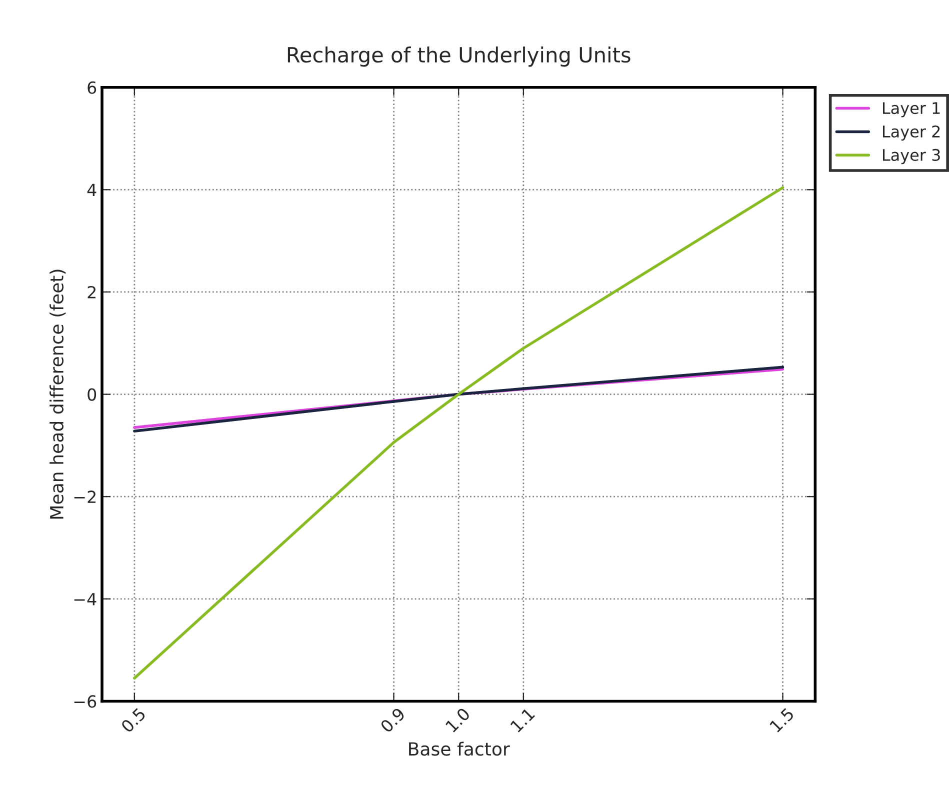 This screenshot has height=787, width=949. Describe the element at coordinates (85, 496) in the screenshot. I see `y-tick-label: −2` at that location.